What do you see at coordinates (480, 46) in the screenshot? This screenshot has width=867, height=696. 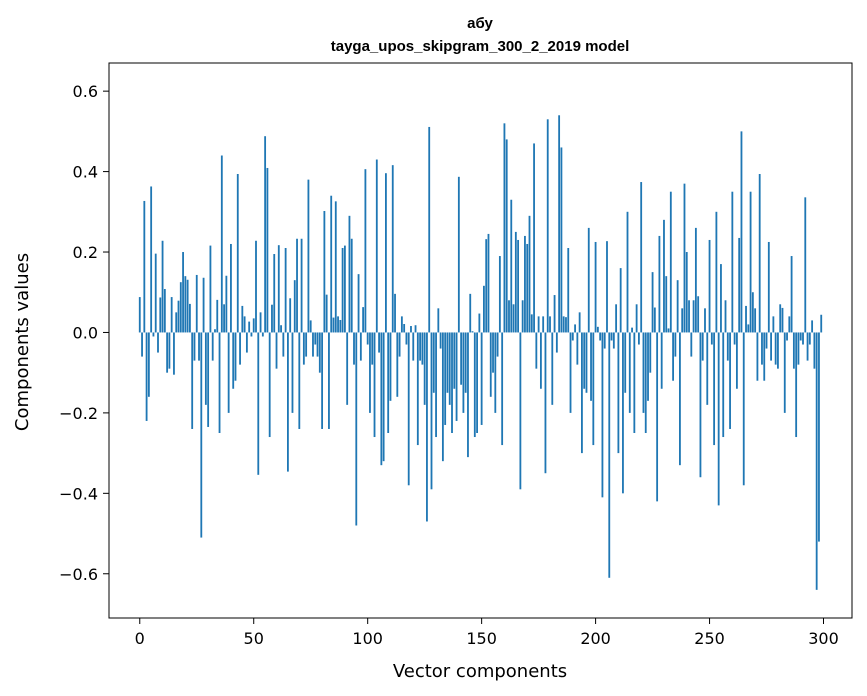 I see `chart-subtitle: tayga_upos_skipgram_300_2_2019 model` at bounding box center [480, 46].